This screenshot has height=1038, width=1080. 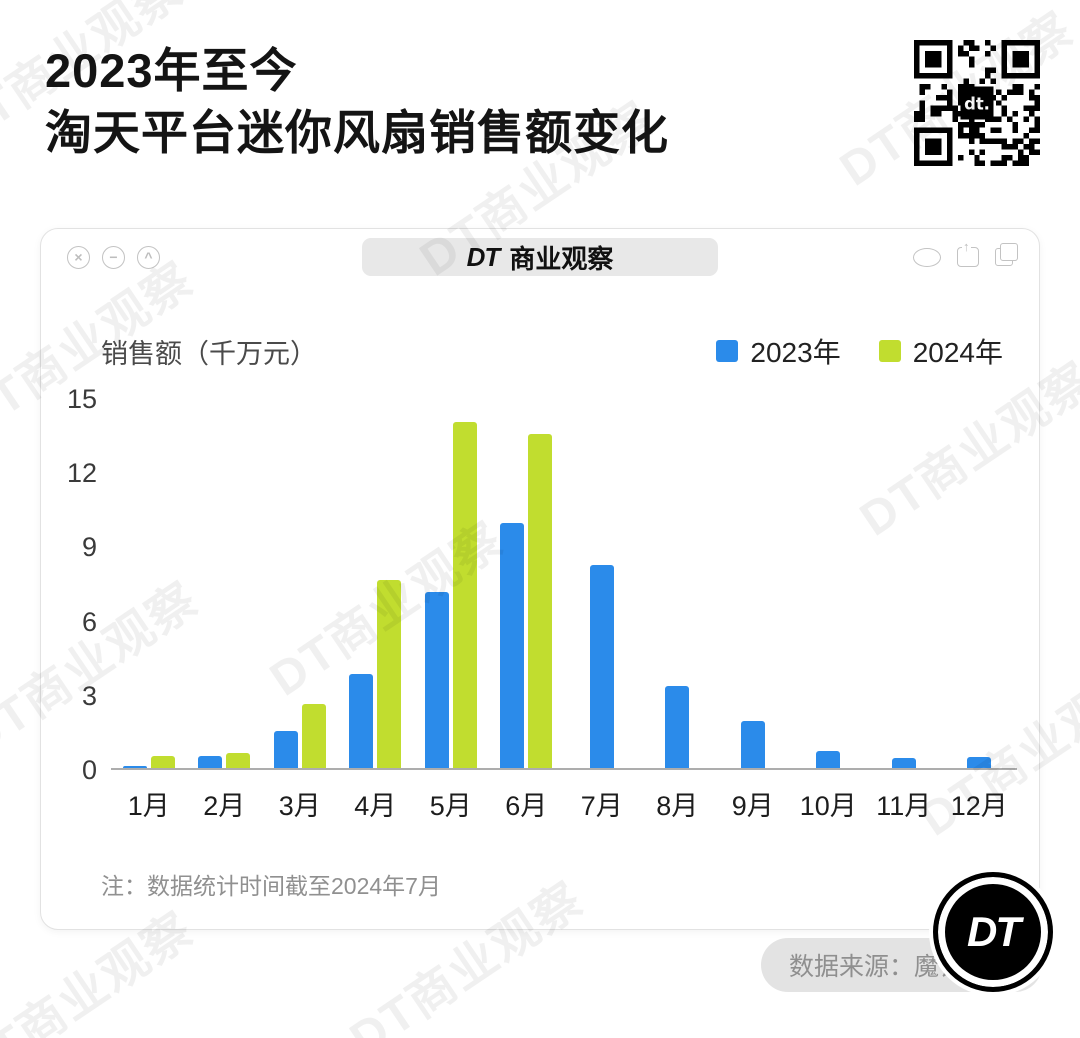 I want to click on bar-s0-m7, so click(x=601, y=666).